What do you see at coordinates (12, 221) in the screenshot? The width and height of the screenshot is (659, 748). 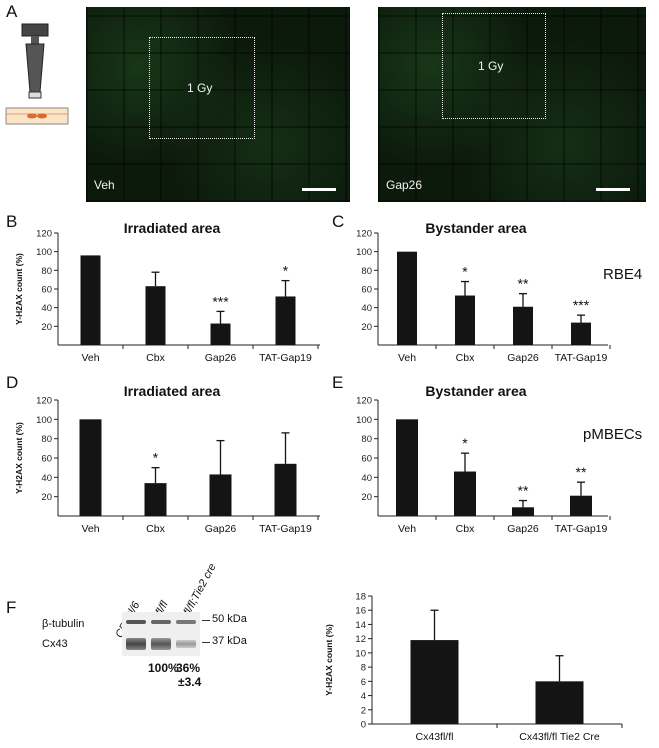 I see `panel-letter-b: B` at bounding box center [12, 221].